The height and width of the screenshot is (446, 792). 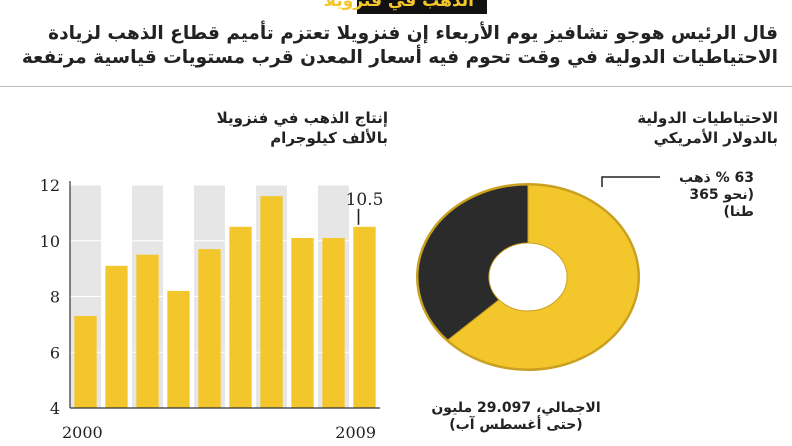 What do you see at coordinates (721, 195) in the screenshot?
I see `gold-tonnes-line: (نحو 365` at bounding box center [721, 195].